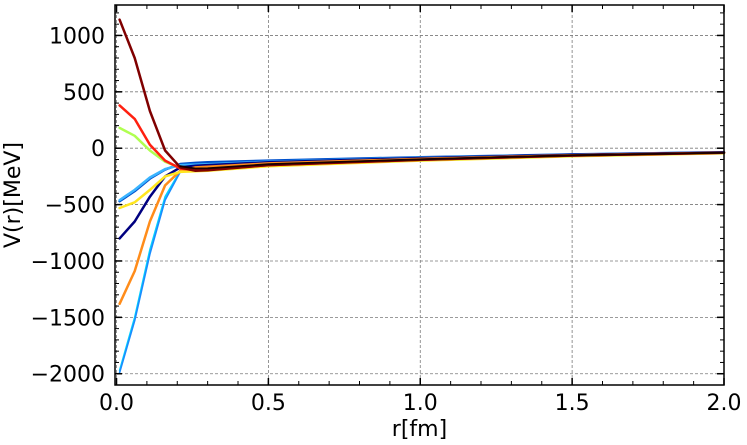 Image resolution: width=747 pixels, height=445 pixels. Describe the element at coordinates (75, 206) in the screenshot. I see `y-tick-label-3: −500` at that location.